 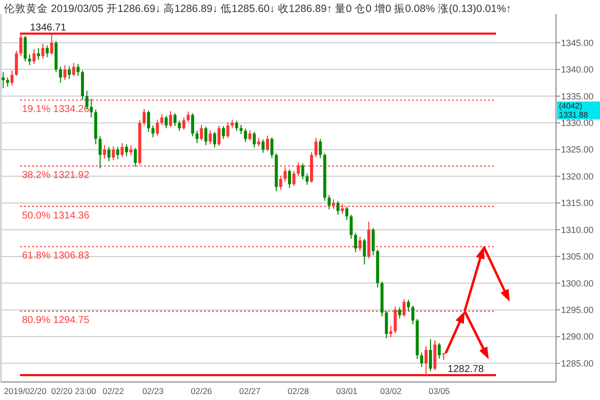 I want to click on y-tick-label: 1300.00, so click(x=577, y=283).